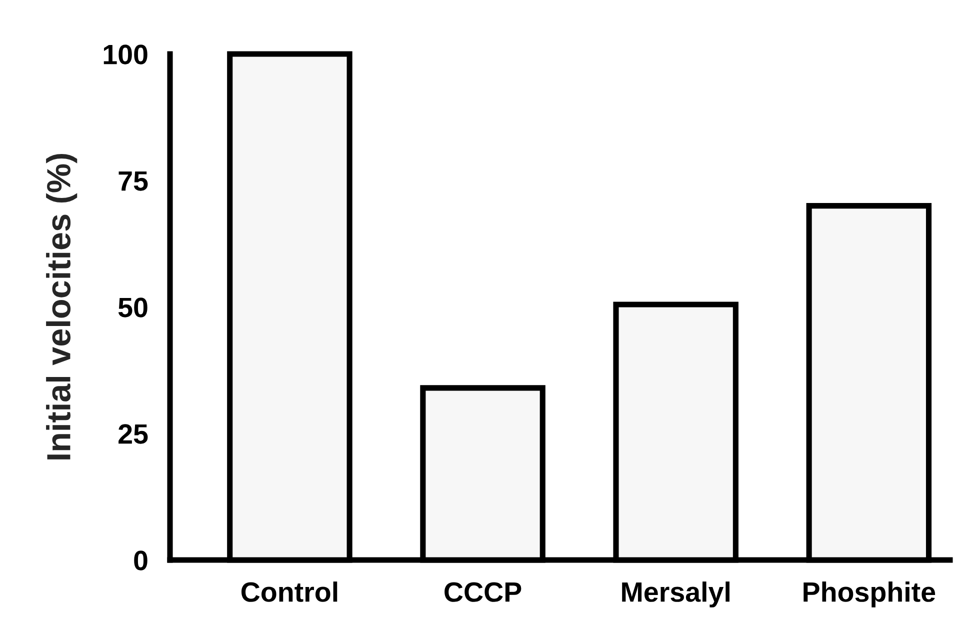 The height and width of the screenshot is (621, 954). I want to click on y-tick-label: 25, so click(133, 434).